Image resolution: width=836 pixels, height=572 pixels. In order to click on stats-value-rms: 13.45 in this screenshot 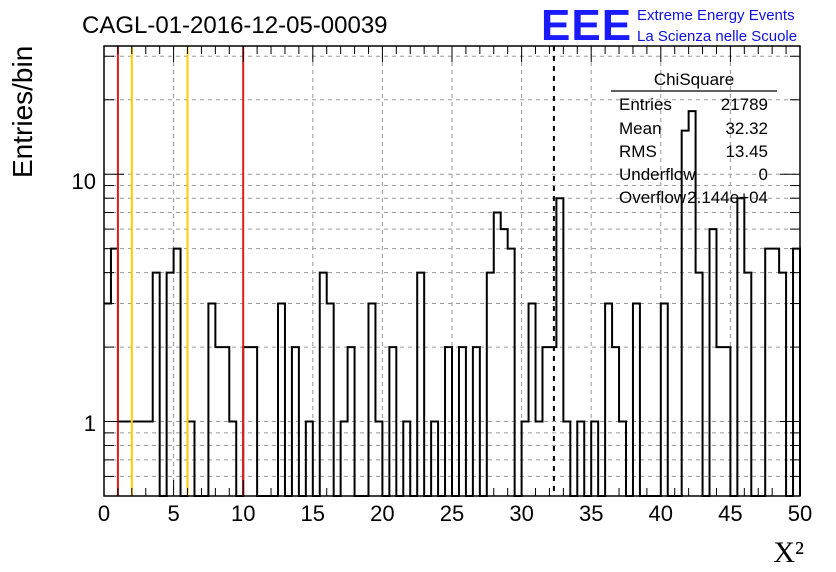, I will do `click(746, 151)`.